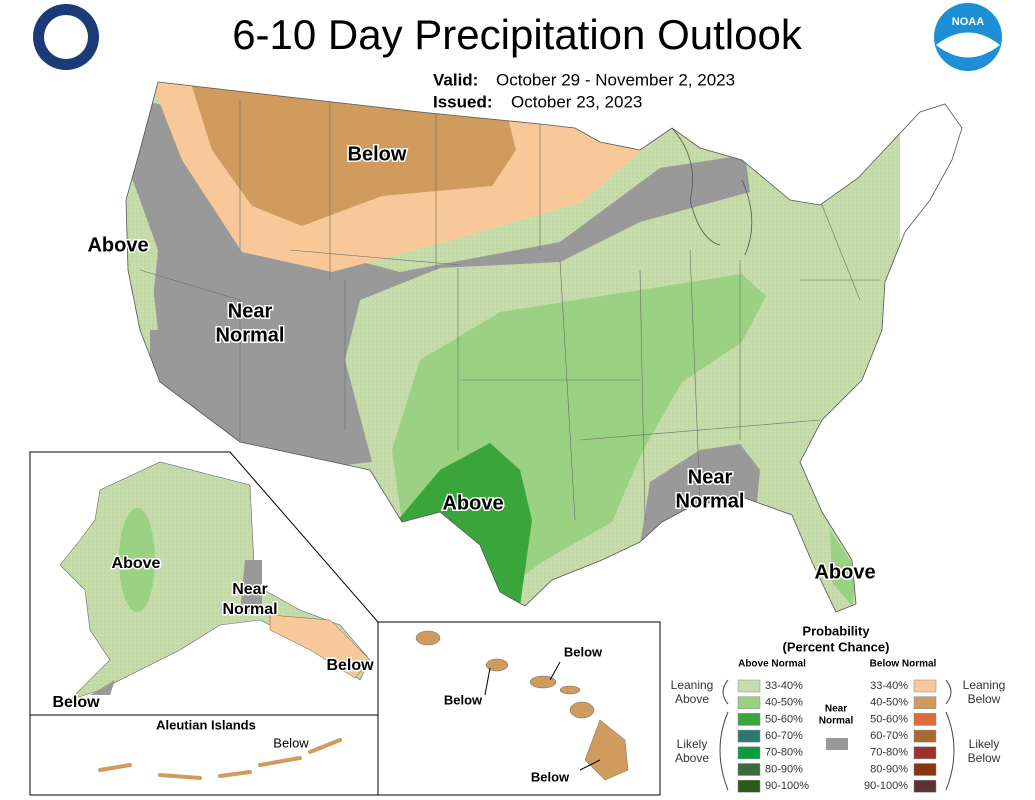  What do you see at coordinates (320, 646) in the screenshot?
I see `alaska-panhandle` at bounding box center [320, 646].